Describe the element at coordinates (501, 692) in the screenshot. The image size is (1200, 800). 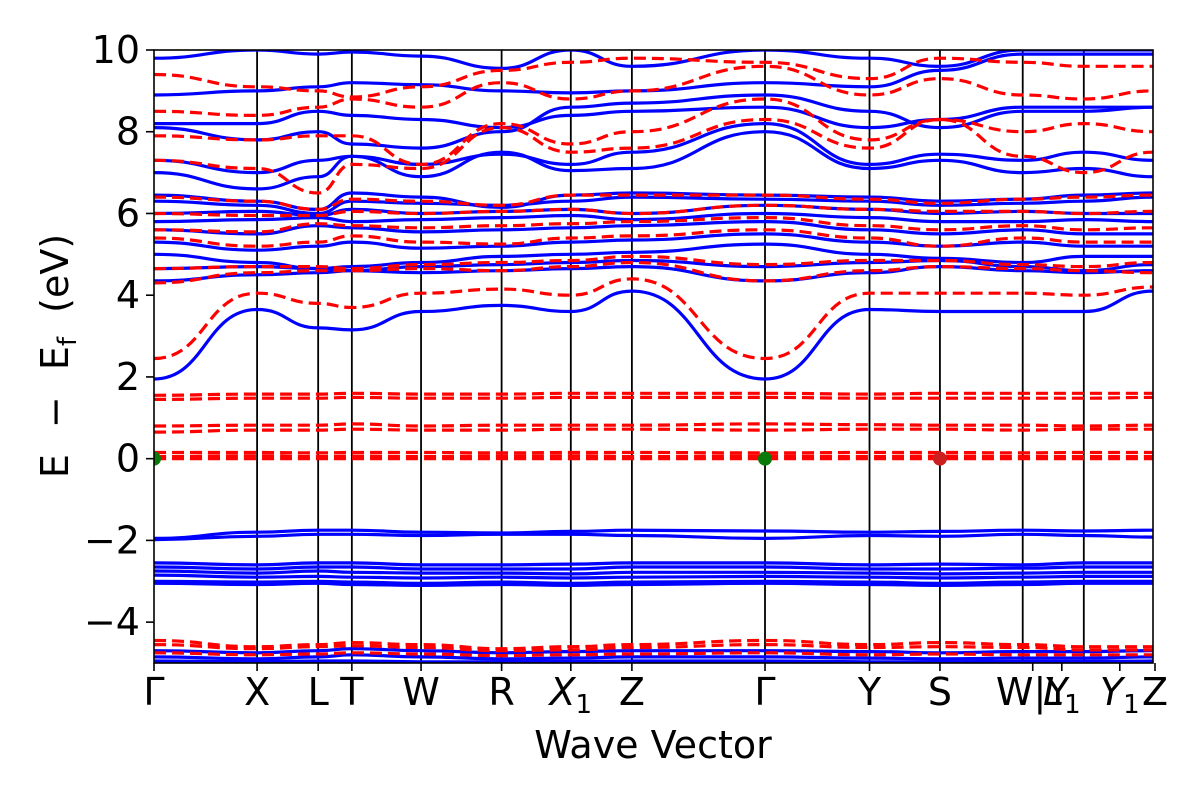
I see `kpath-label: R` at that location.